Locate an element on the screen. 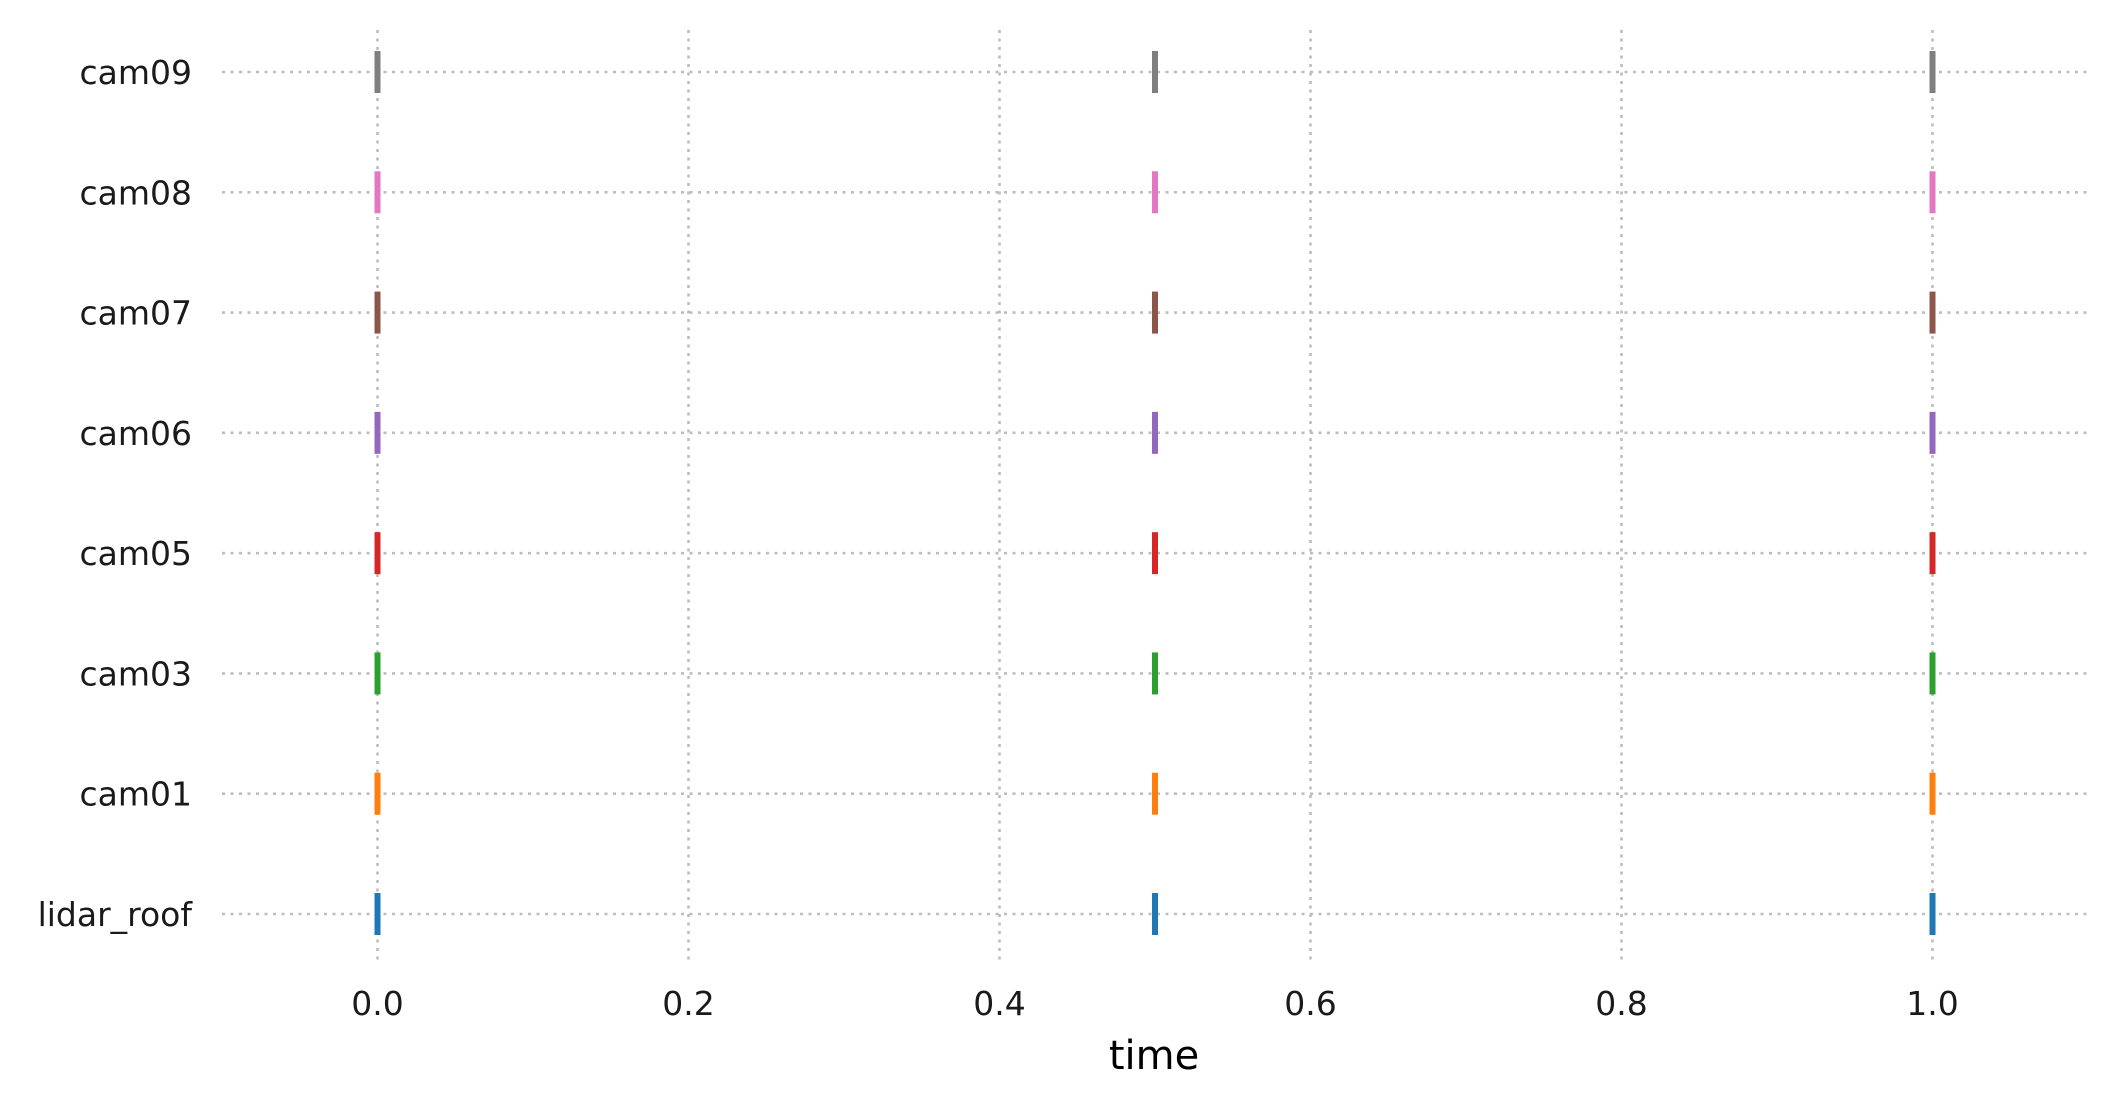  x-tick-labels: 0.0 0.2 0.4 0.6 0.8 1.0 is located at coordinates (1154, 1003).